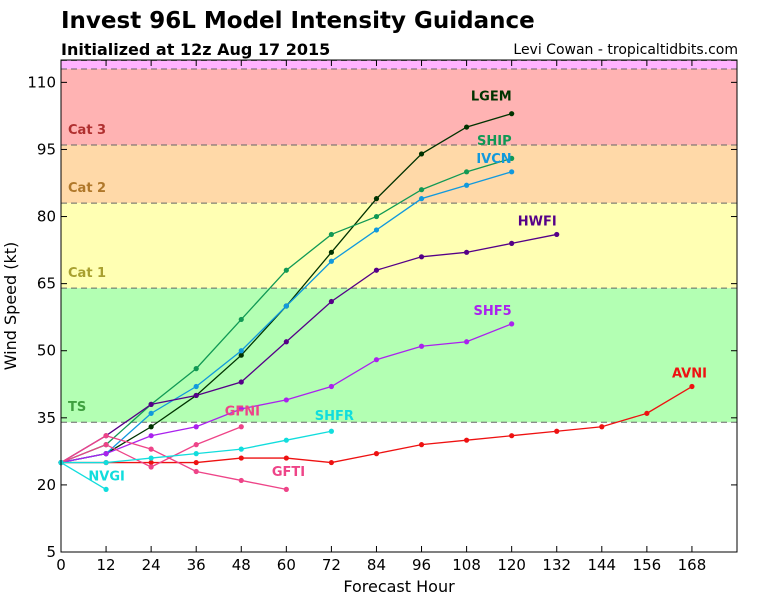 This screenshot has width=768, height=600. Describe the element at coordinates (106, 489) in the screenshot. I see `point-nvgi` at that location.